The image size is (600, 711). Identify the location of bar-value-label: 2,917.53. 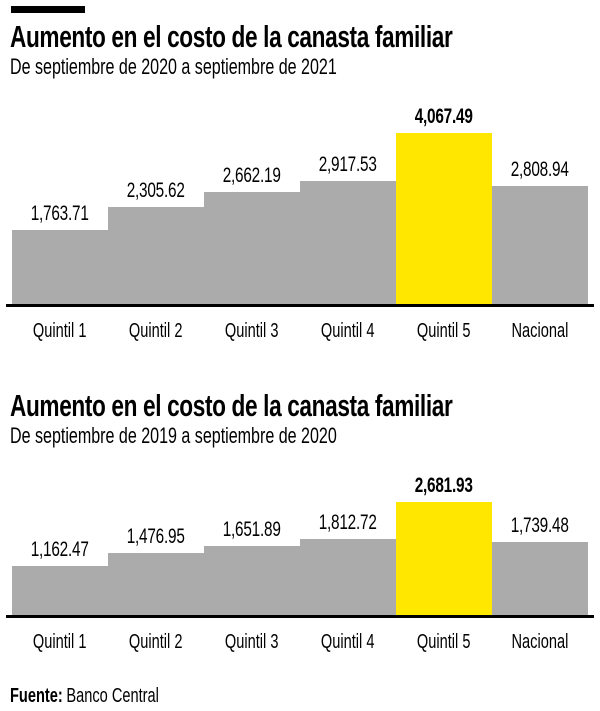
(347, 165).